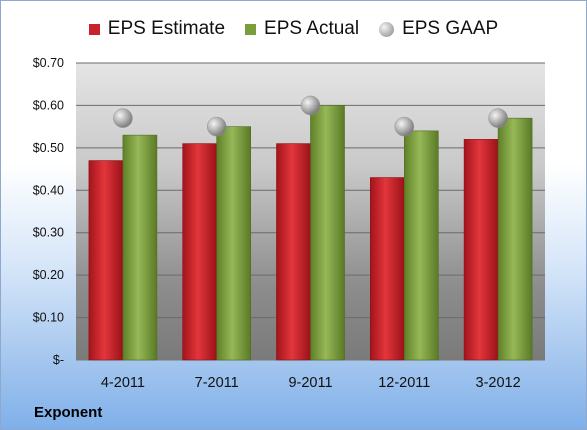 Image resolution: width=587 pixels, height=430 pixels. I want to click on legend-label-eps-estimate: EPS Estimate, so click(166, 28).